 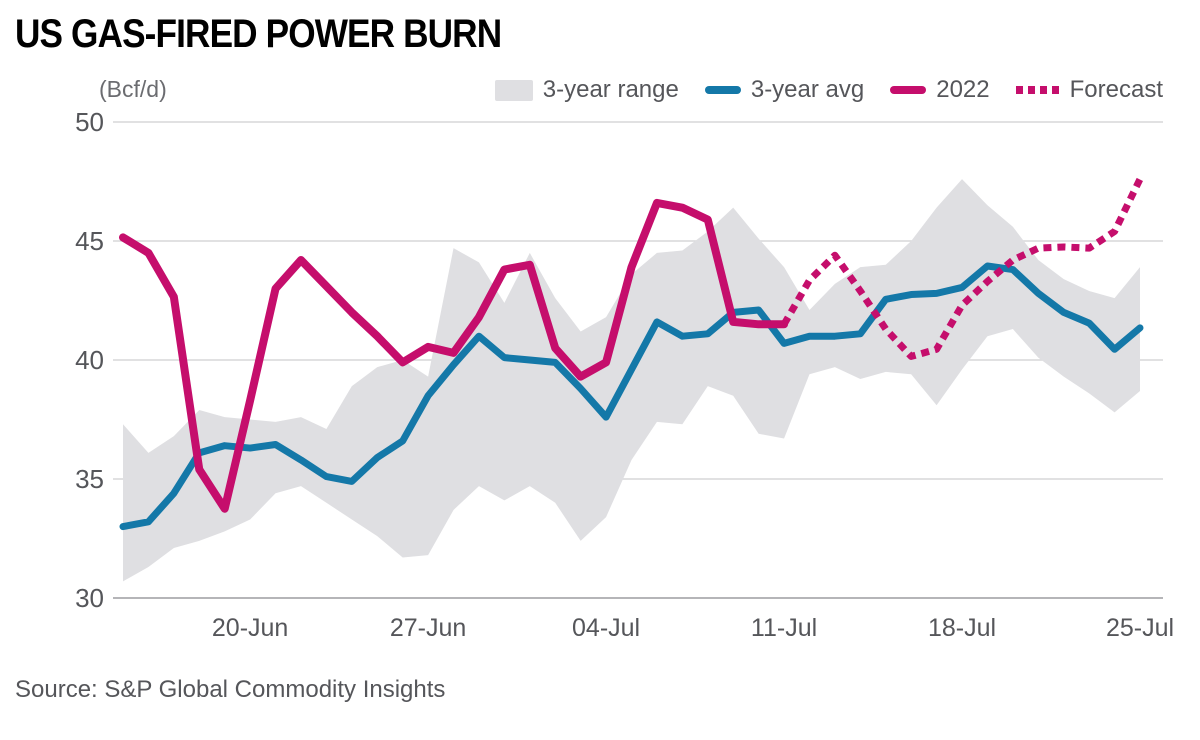 I want to click on legend-item-range: 3-year range, so click(x=586, y=90).